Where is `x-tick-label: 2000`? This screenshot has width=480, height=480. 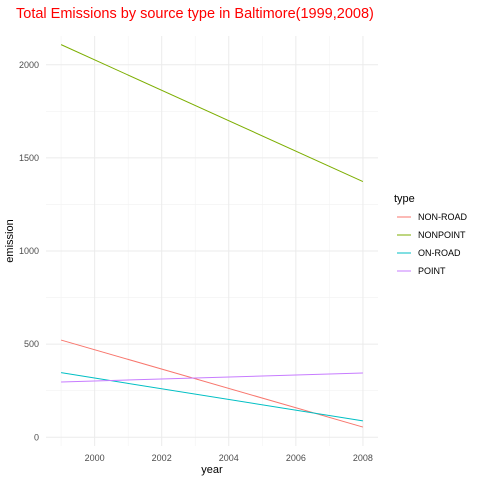 x-tick-label: 2000 is located at coordinates (95, 458).